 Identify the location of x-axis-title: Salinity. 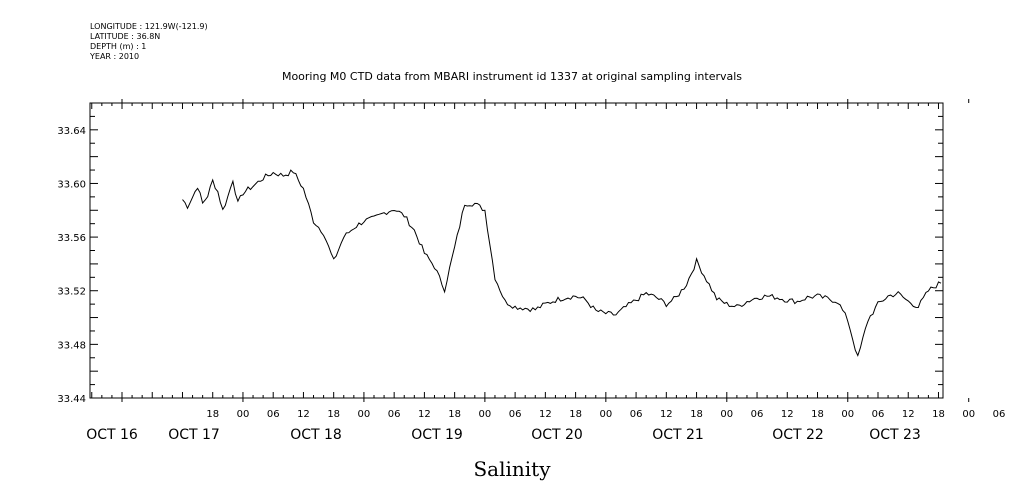
(512, 469).